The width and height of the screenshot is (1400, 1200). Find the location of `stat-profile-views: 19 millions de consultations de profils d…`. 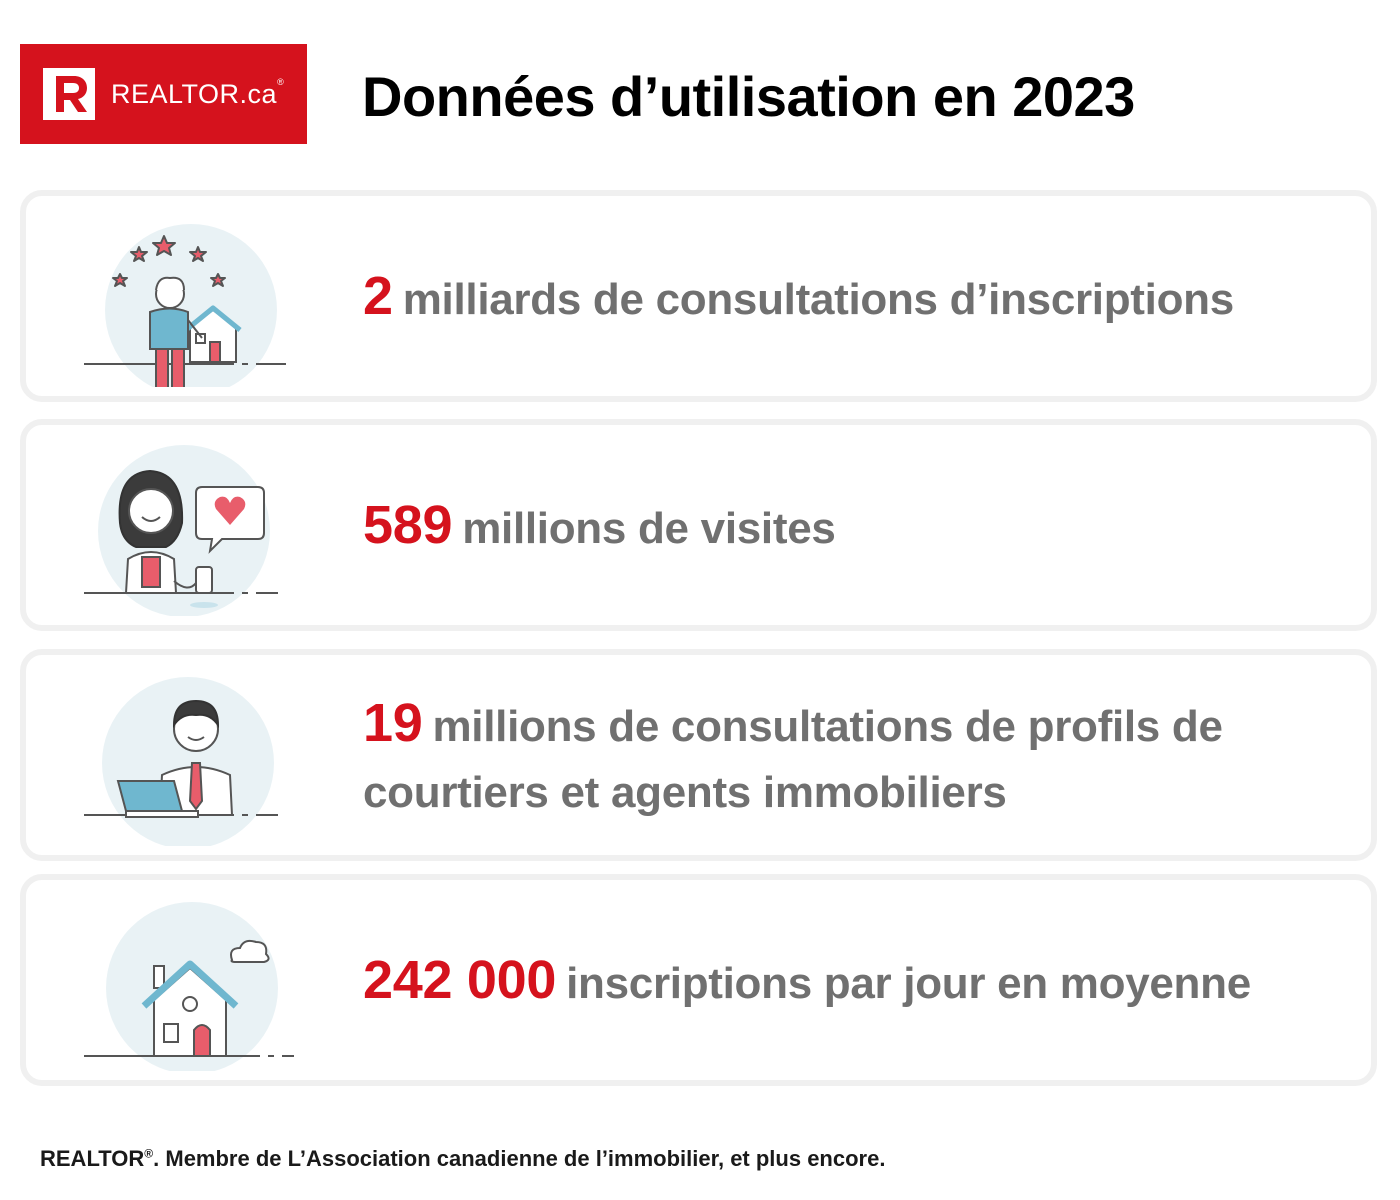

stat-profile-views: 19 millions de consultations de profils d… is located at coordinates (857, 755).